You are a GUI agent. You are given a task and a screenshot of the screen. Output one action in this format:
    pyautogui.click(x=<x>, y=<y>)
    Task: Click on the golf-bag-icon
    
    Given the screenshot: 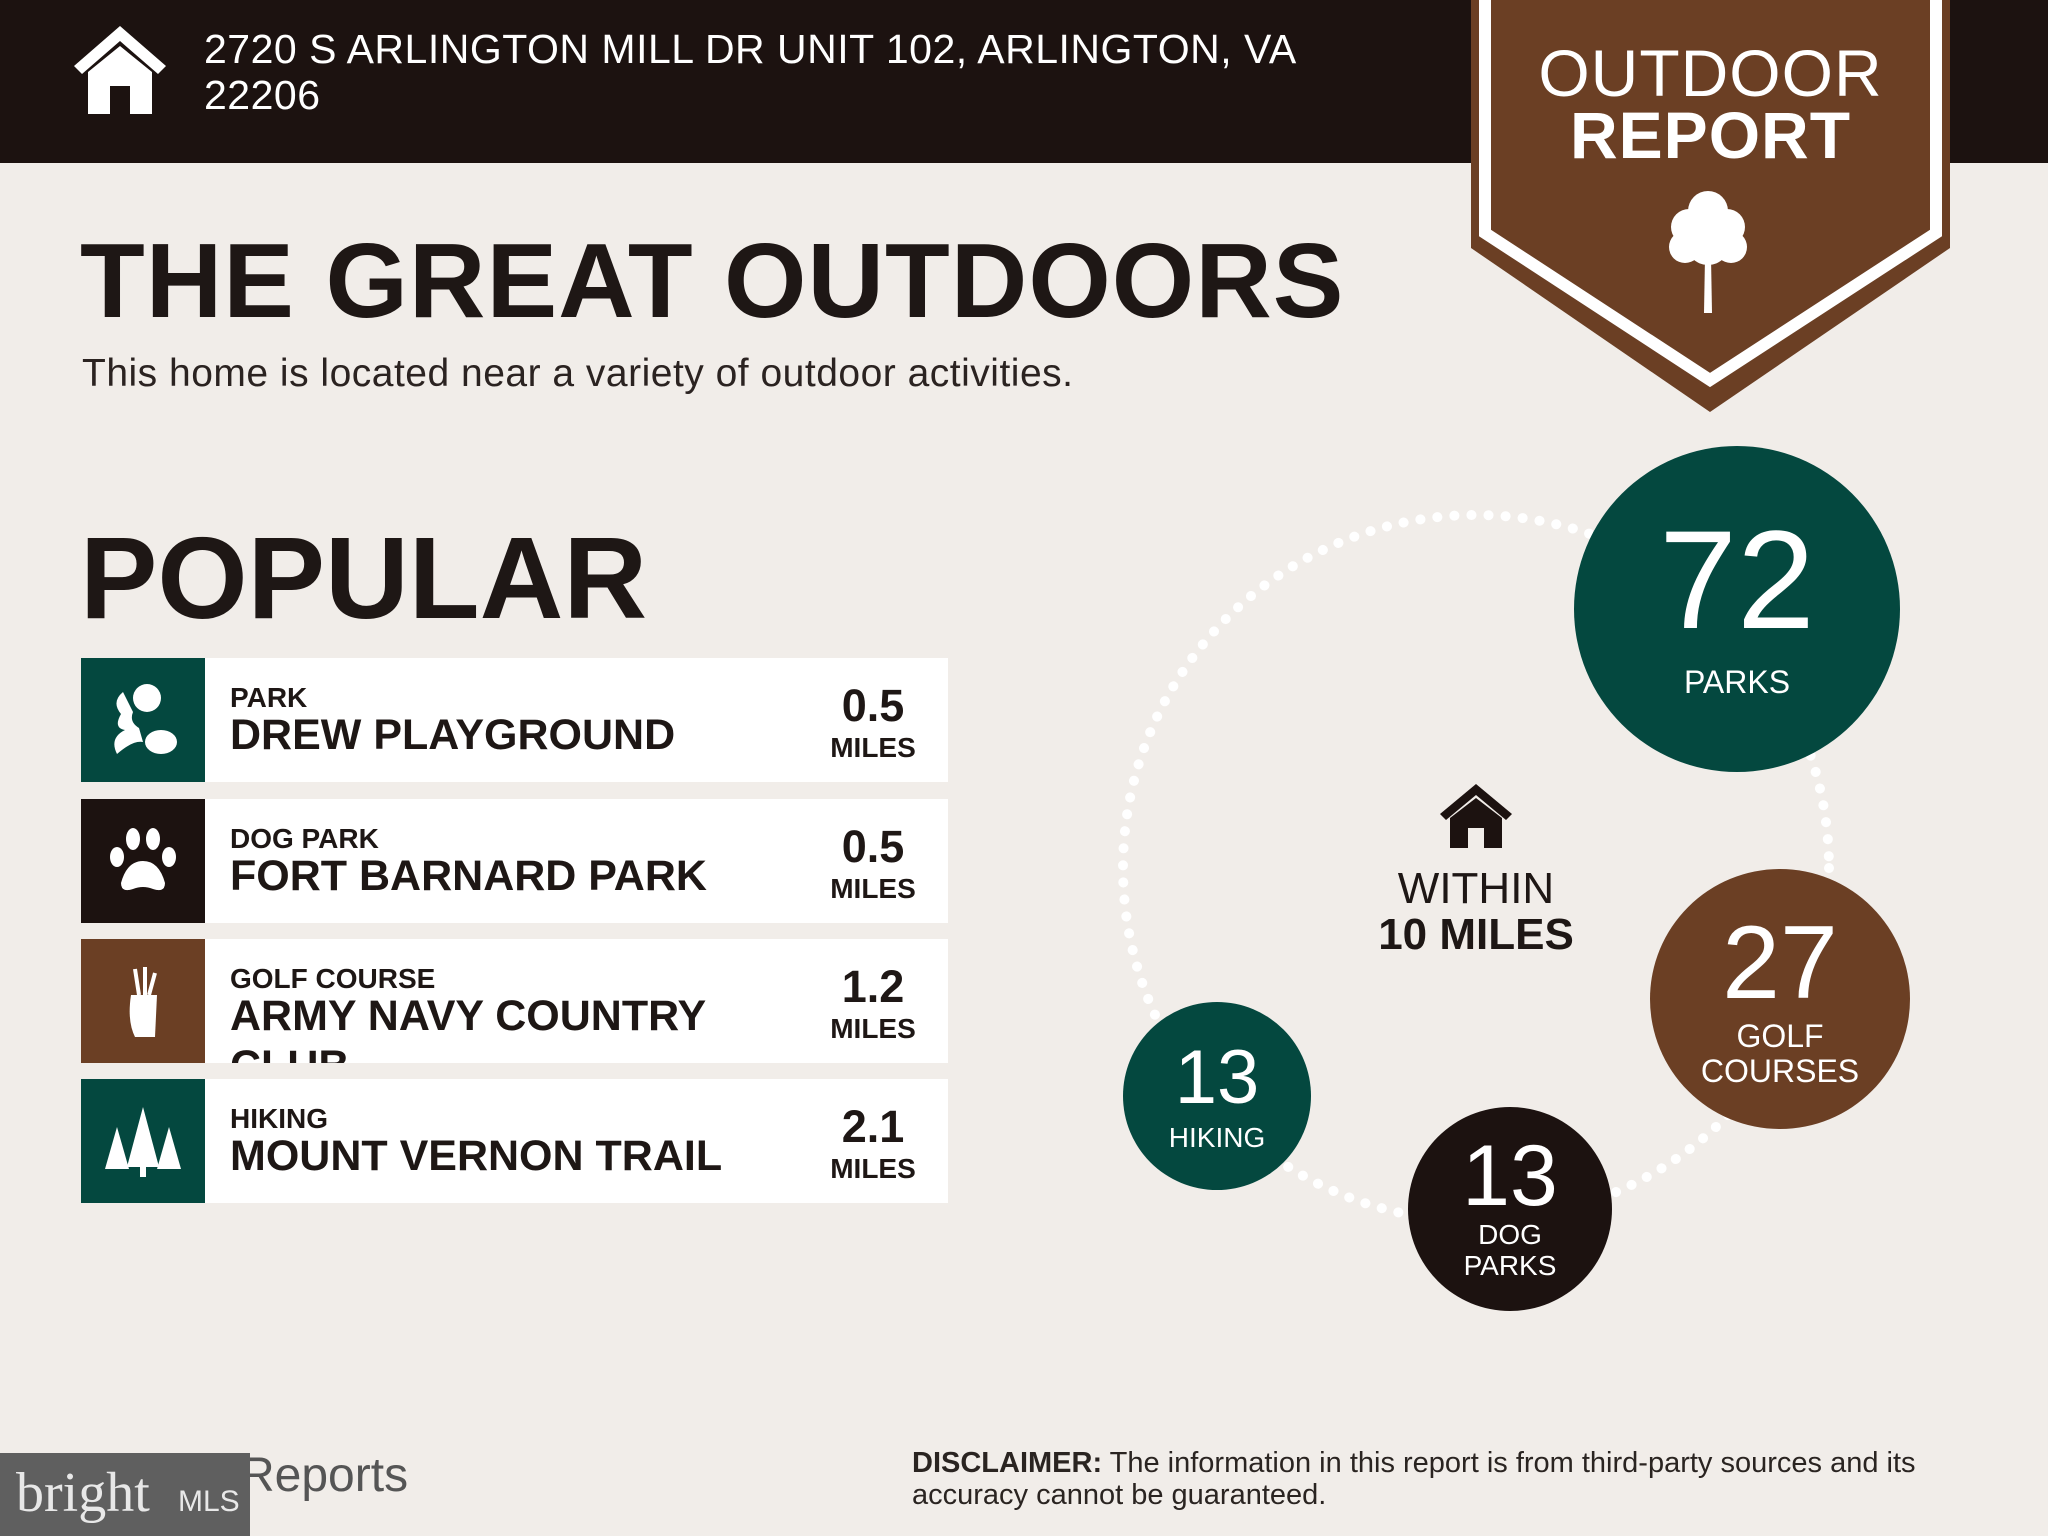 What is the action you would take?
    pyautogui.click(x=143, y=1001)
    